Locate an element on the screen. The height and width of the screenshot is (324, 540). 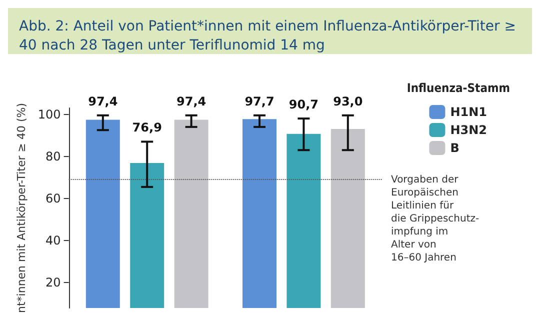
chart-title: Abb. 2: Anteil von Patient*innen mit einem Influenza-Antikörper-Titer ≥ 40 nach 28 Tagen unter Teriflunomid 14 mg is located at coordinates (269, 36).